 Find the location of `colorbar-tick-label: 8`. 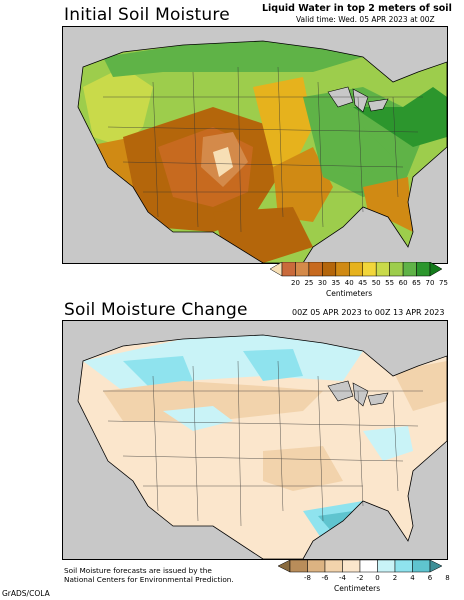

colorbar-tick-label: 8 is located at coordinates (447, 578).